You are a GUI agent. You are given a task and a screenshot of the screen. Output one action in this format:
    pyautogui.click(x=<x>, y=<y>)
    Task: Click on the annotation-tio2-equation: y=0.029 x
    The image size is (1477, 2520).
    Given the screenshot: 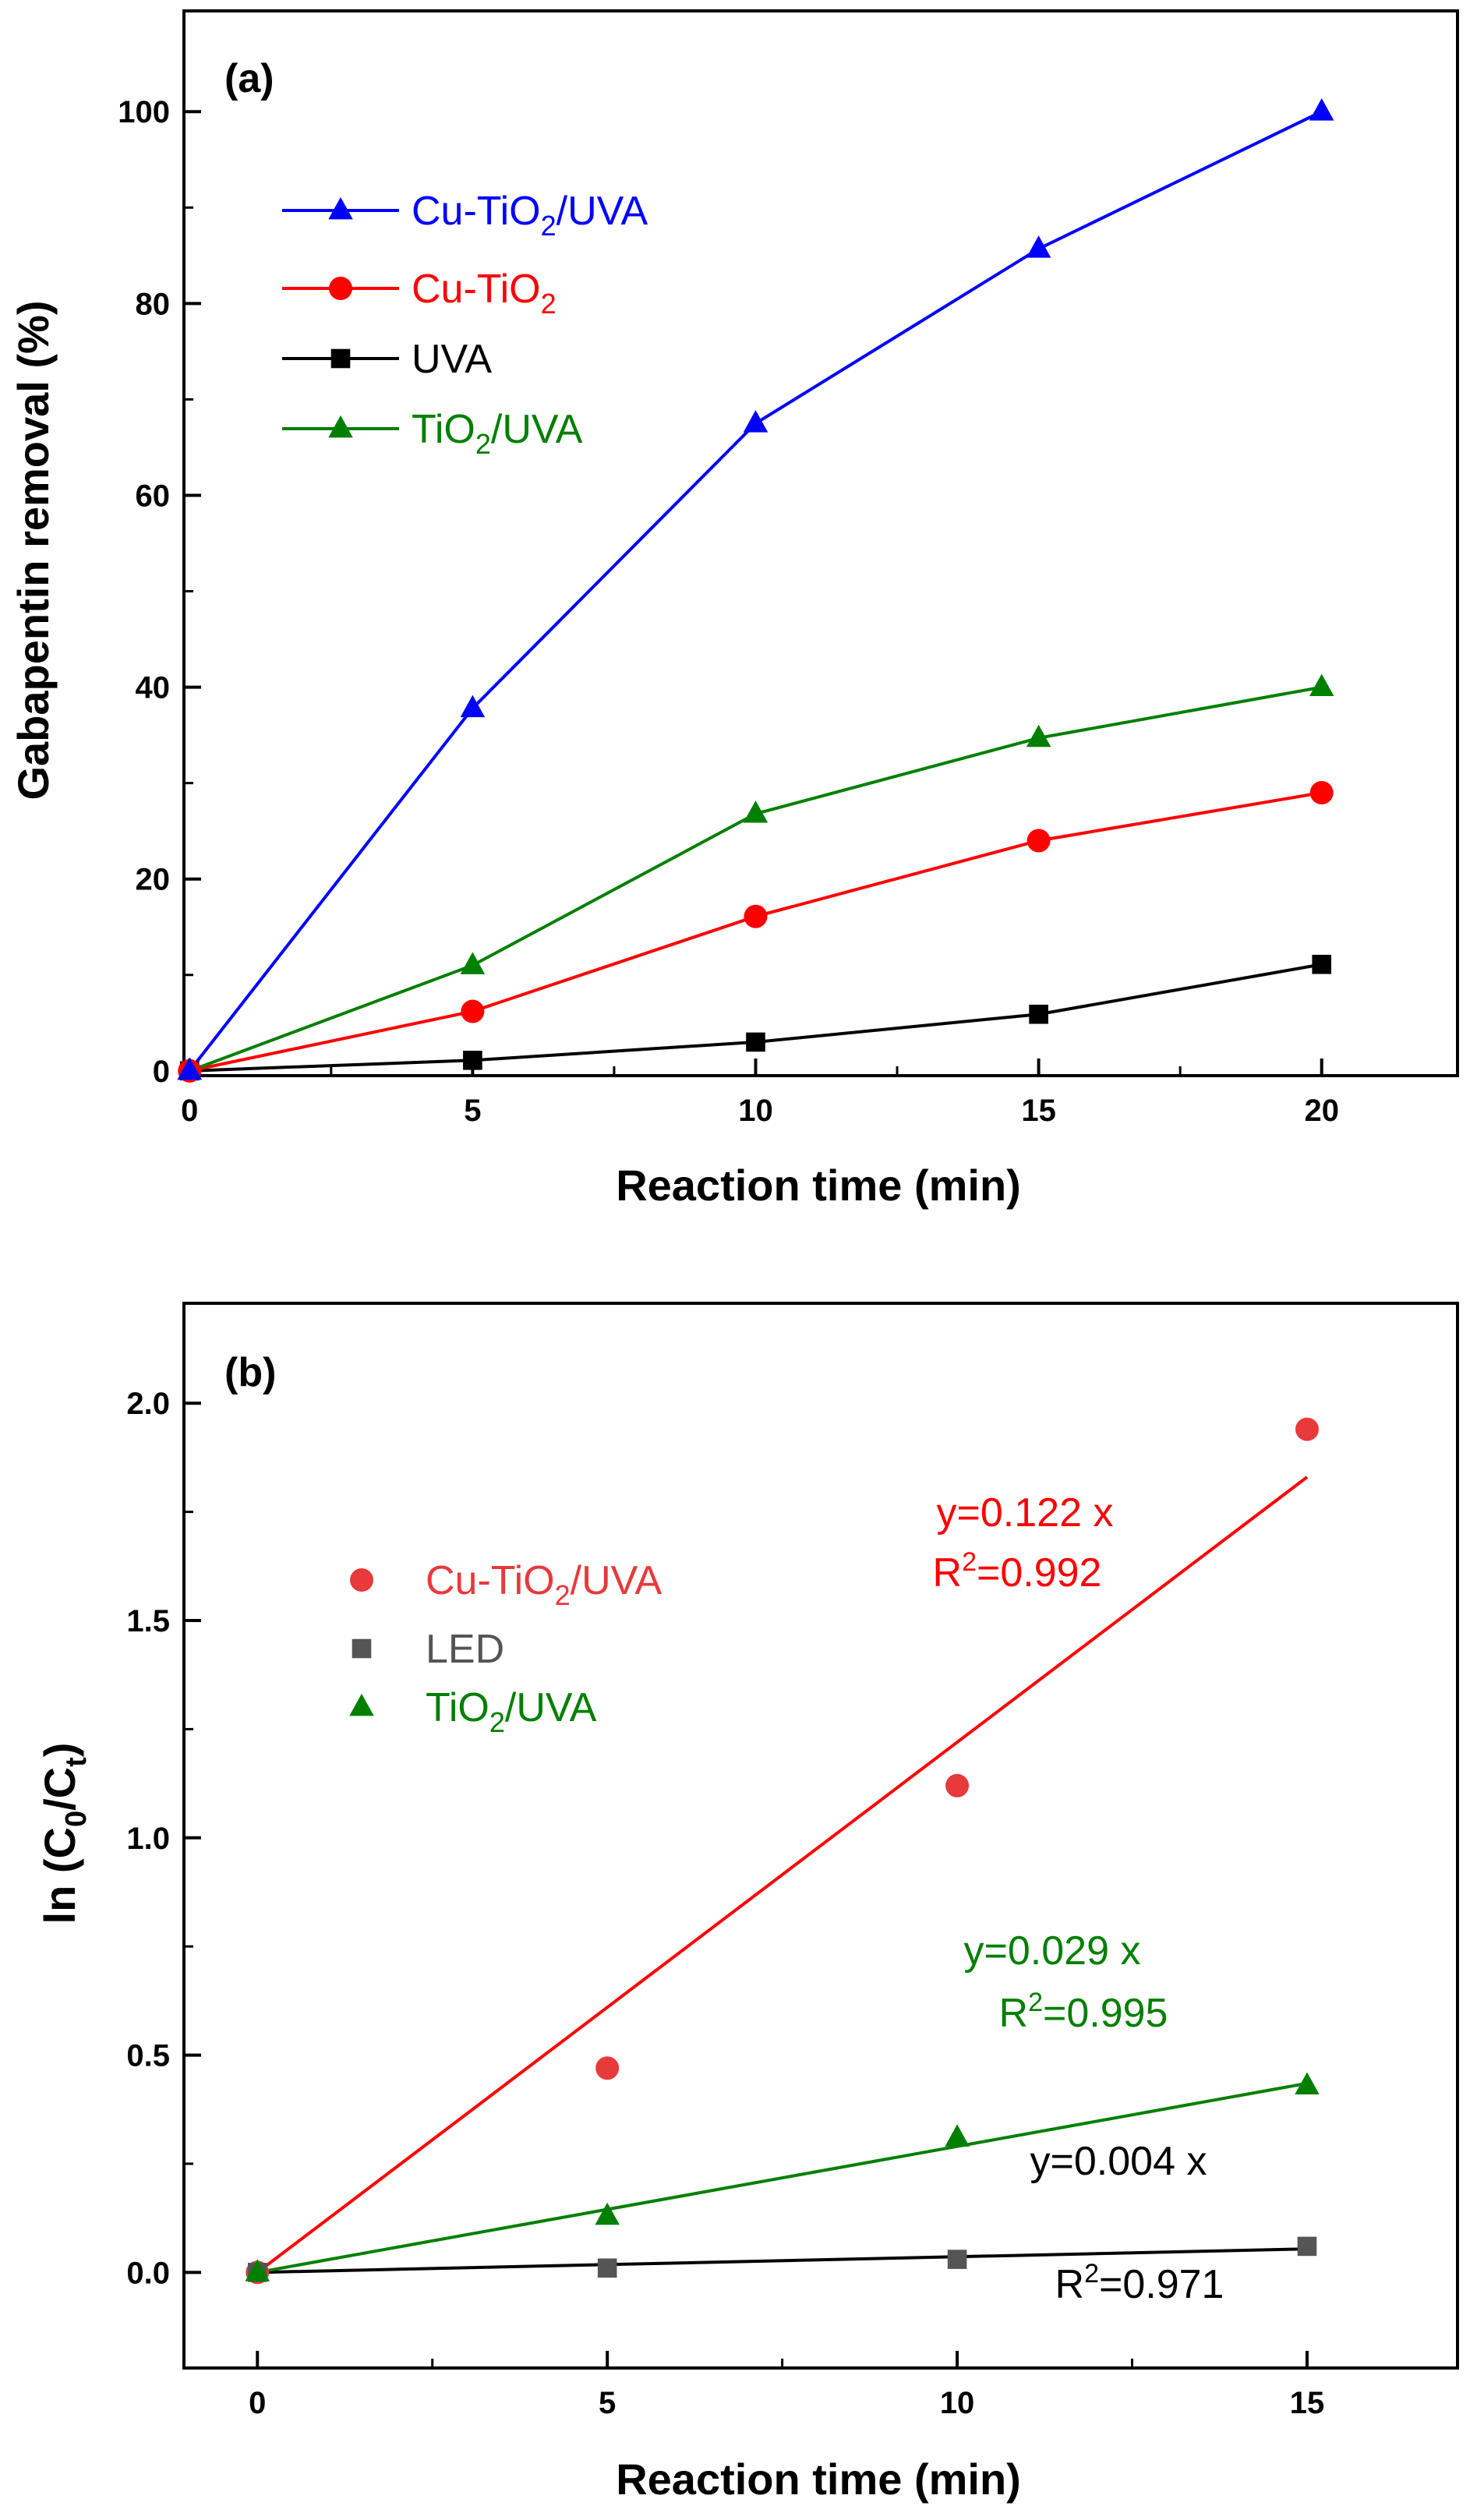 What is the action you would take?
    pyautogui.click(x=1052, y=1951)
    